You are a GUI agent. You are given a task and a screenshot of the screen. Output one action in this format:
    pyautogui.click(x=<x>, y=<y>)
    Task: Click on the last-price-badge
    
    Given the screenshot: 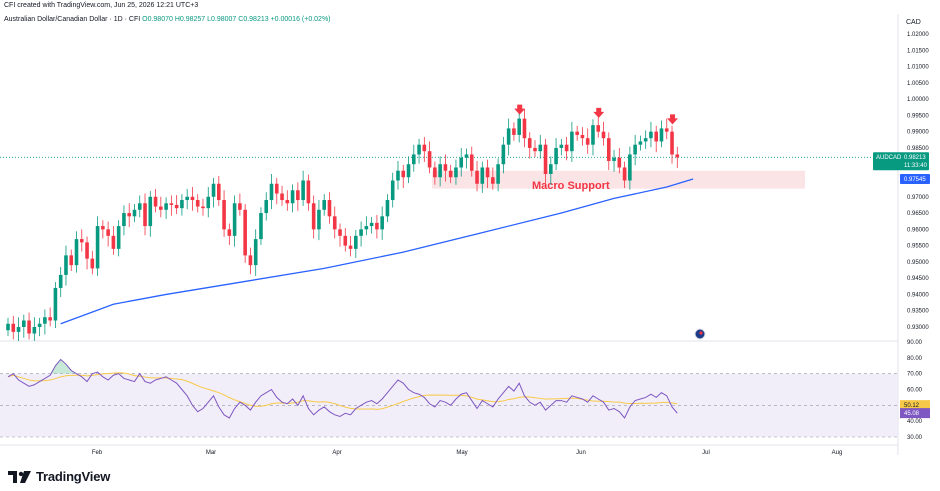 What is the action you would take?
    pyautogui.click(x=901, y=161)
    